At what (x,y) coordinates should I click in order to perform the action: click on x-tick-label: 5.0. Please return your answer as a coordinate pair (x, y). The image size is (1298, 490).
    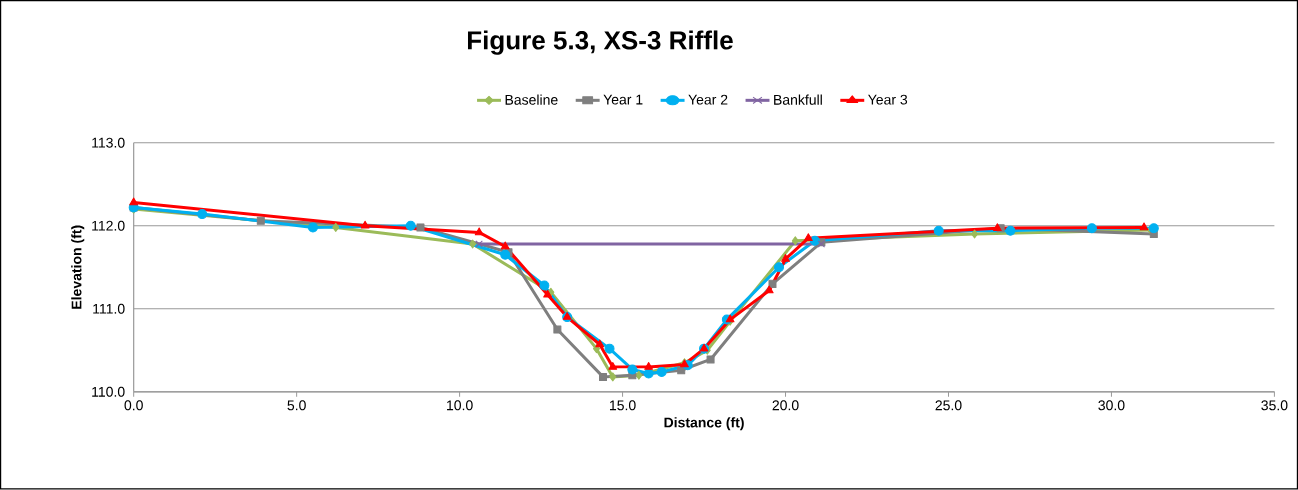
    Looking at the image, I should click on (296, 405).